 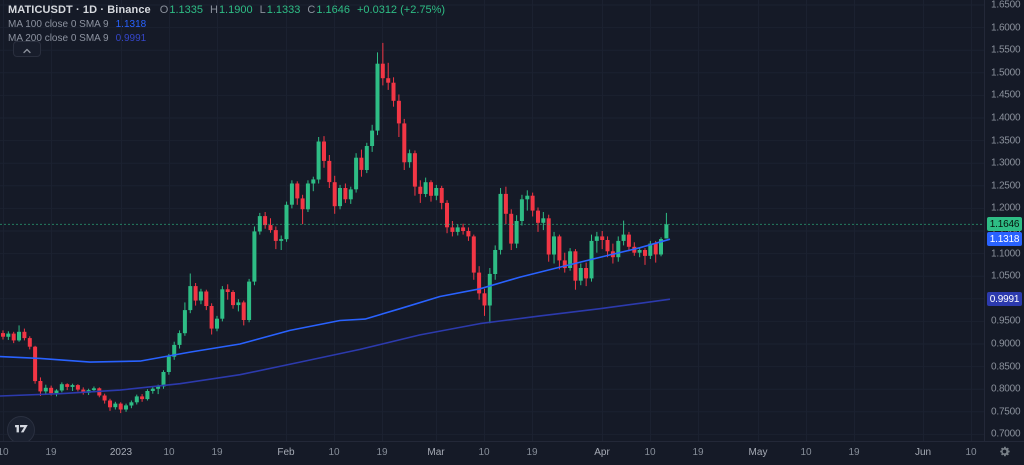 I want to click on chevron-up-icon, so click(x=27, y=49).